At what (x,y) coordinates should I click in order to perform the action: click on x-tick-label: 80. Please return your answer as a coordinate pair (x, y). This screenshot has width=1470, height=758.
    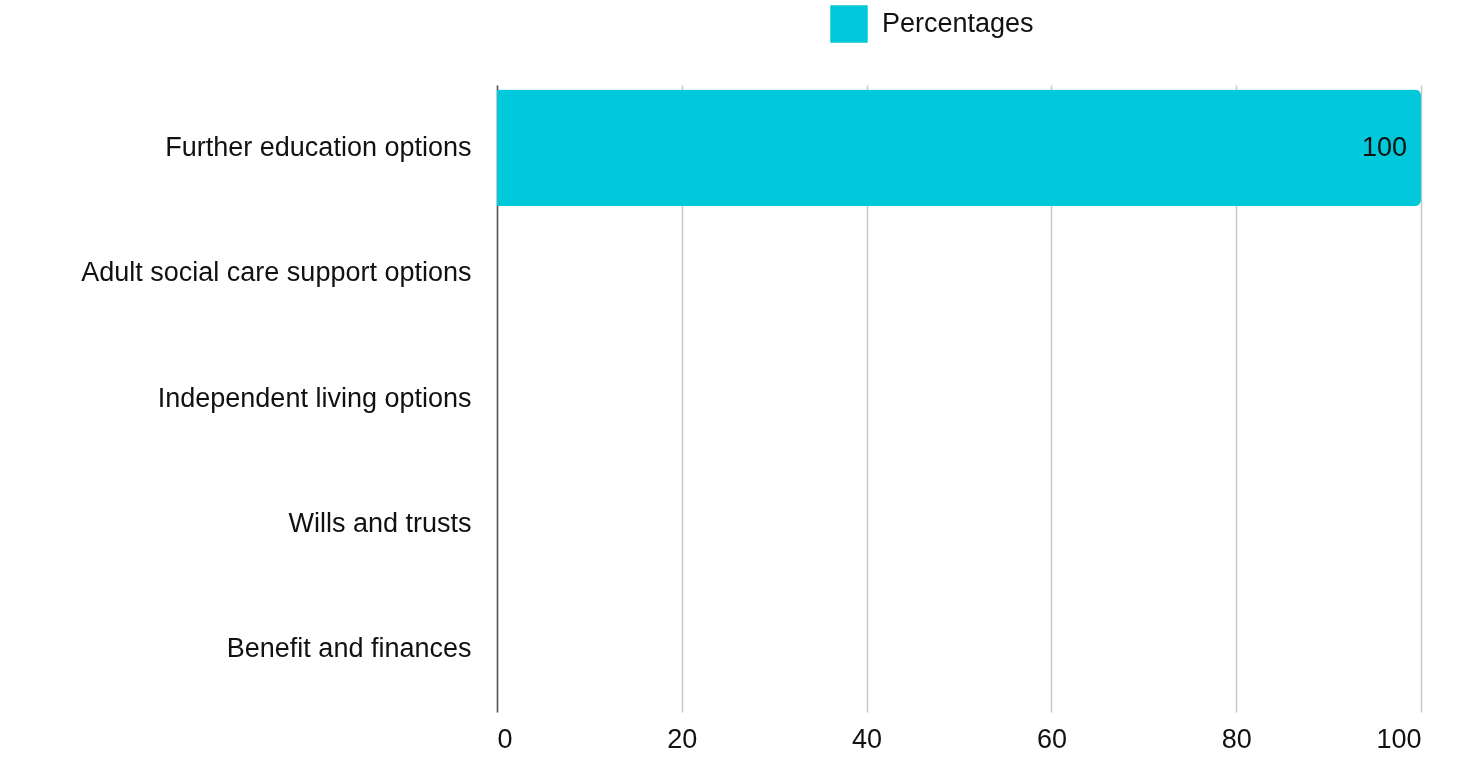
    Looking at the image, I should click on (1236, 738).